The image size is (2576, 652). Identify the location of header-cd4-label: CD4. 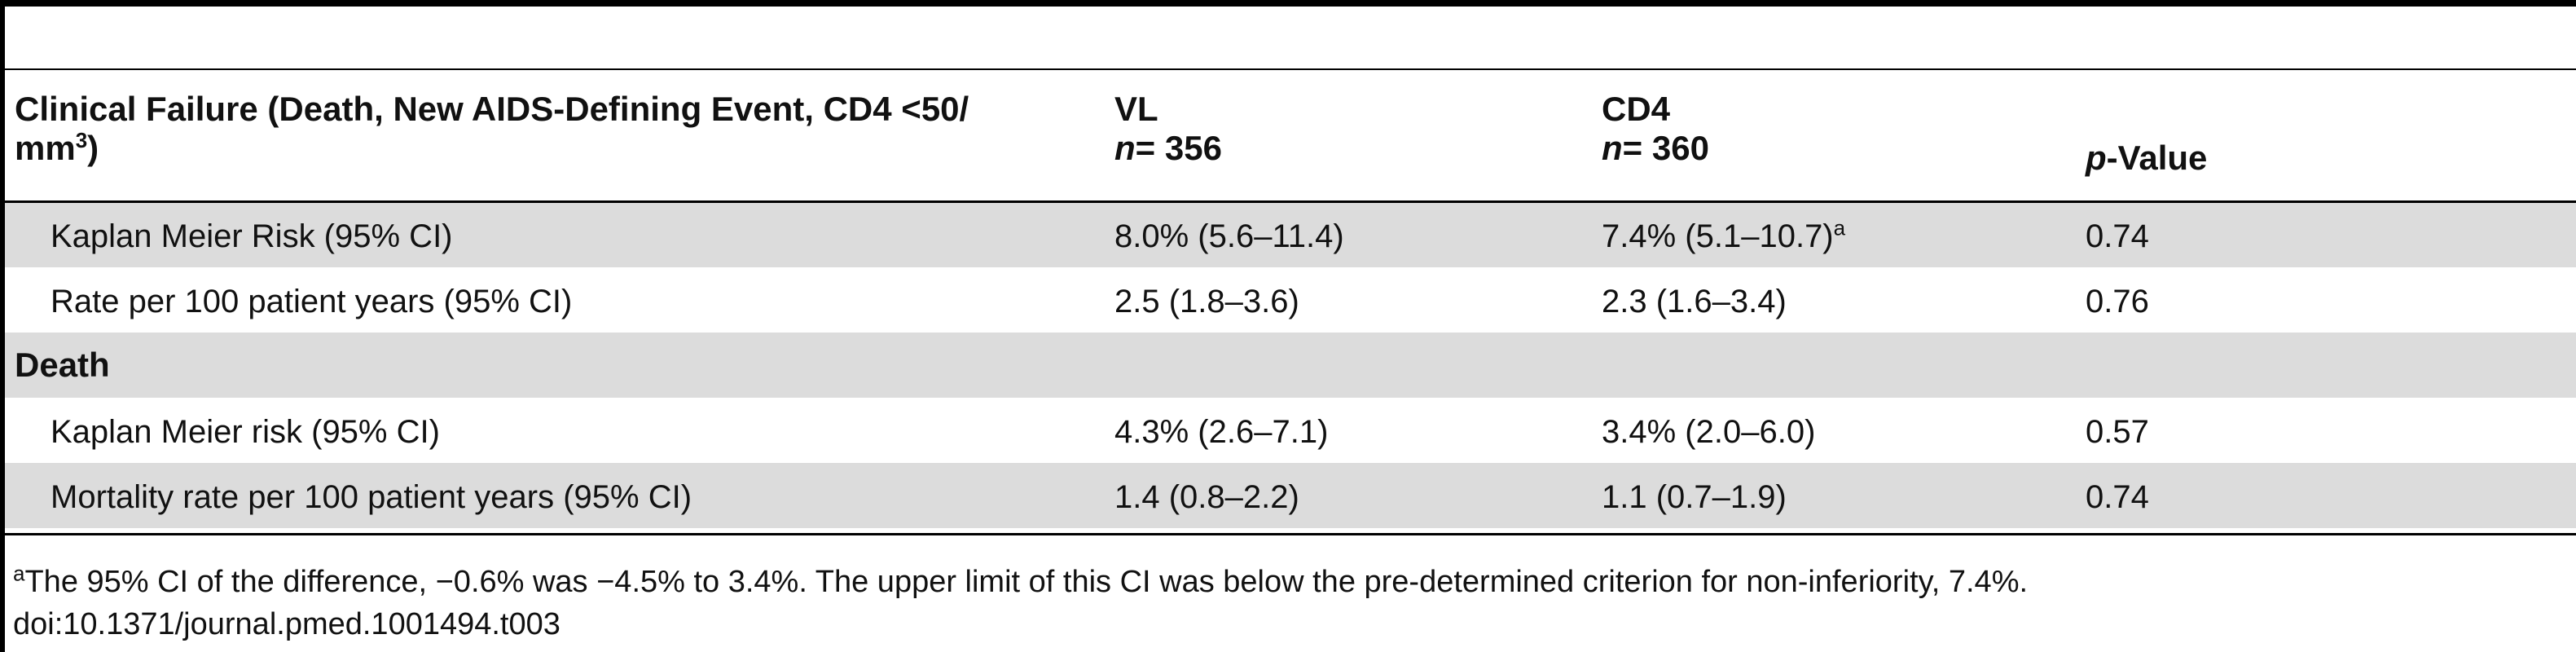
(1636, 109).